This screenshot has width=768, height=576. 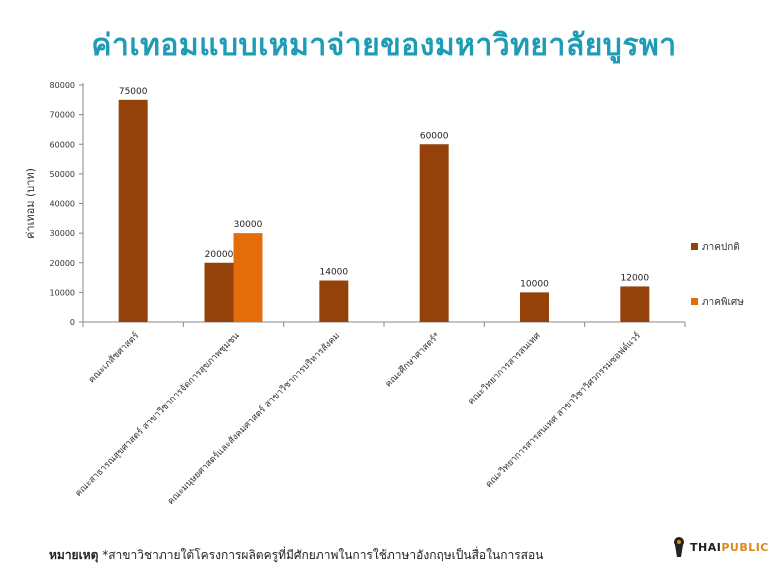 I want to click on y-tick-label: 40000, so click(x=62, y=204).